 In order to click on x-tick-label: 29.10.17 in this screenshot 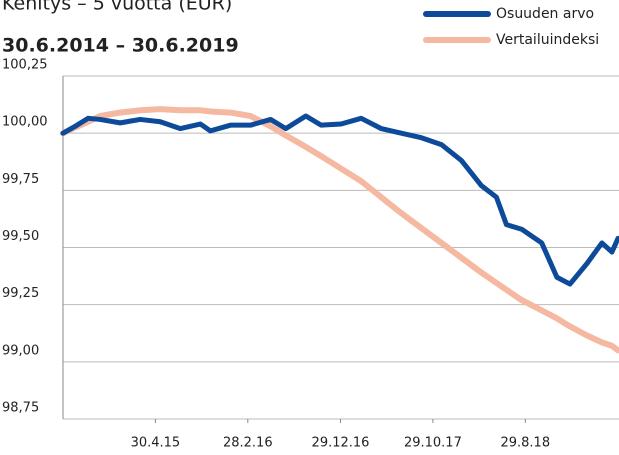, I will do `click(433, 443)`.